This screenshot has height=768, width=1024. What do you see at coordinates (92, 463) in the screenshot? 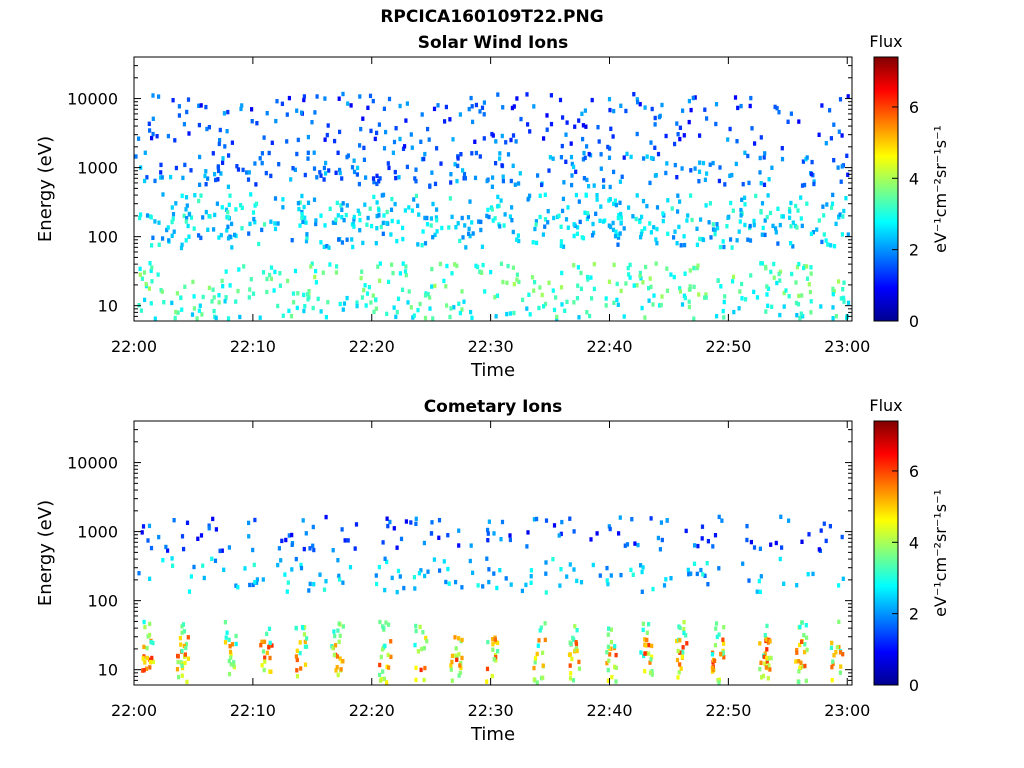
I see `y-tick-label: 10000` at bounding box center [92, 463].